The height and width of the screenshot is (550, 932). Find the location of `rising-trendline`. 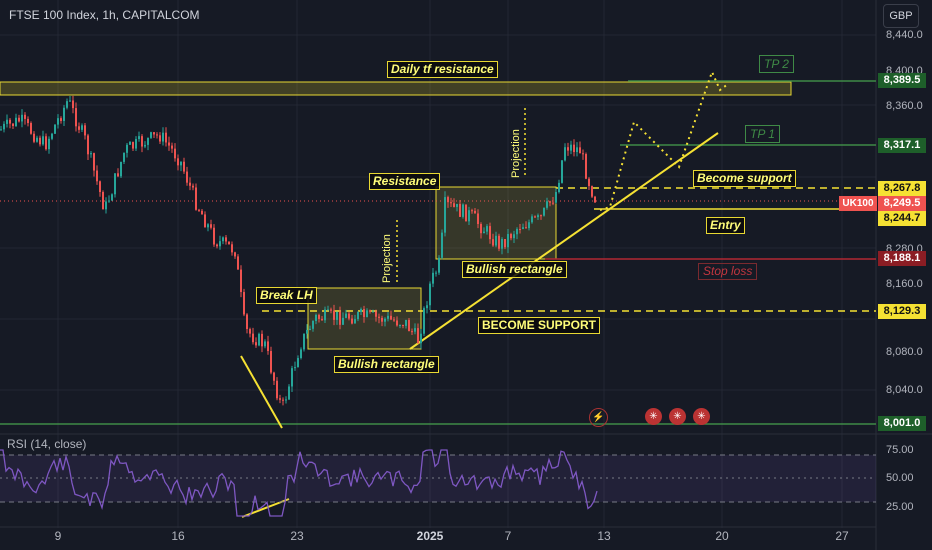

rising-trendline is located at coordinates (564, 241).